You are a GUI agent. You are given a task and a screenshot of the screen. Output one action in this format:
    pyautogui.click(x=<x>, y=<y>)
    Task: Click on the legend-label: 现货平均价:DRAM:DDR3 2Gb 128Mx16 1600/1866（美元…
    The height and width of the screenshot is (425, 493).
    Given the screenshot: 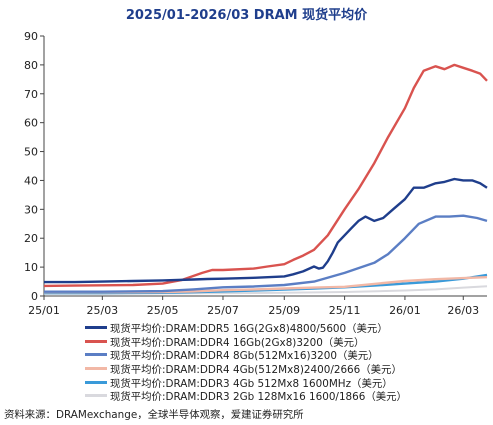 What is the action you would take?
    pyautogui.click(x=258, y=397)
    